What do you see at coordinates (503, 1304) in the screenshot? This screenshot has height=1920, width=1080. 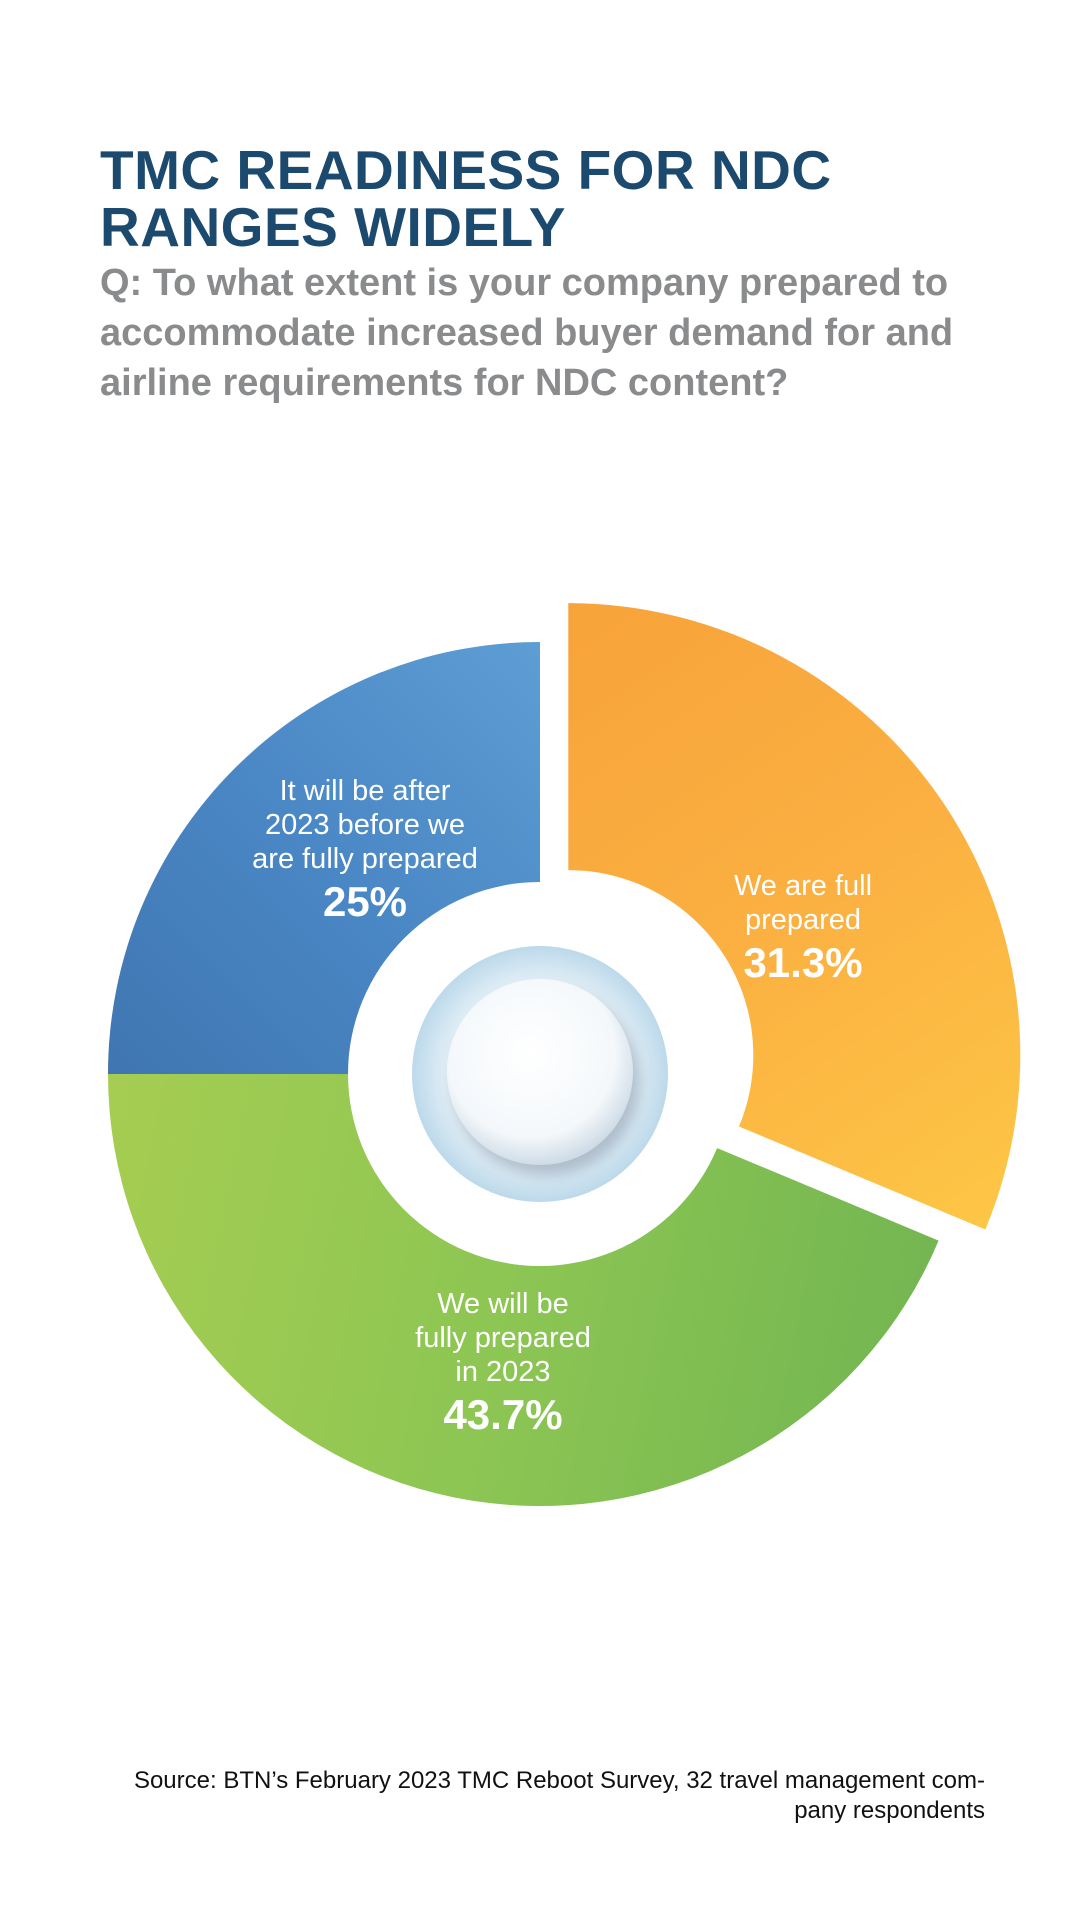 I see `slice-label-line: We will be` at bounding box center [503, 1304].